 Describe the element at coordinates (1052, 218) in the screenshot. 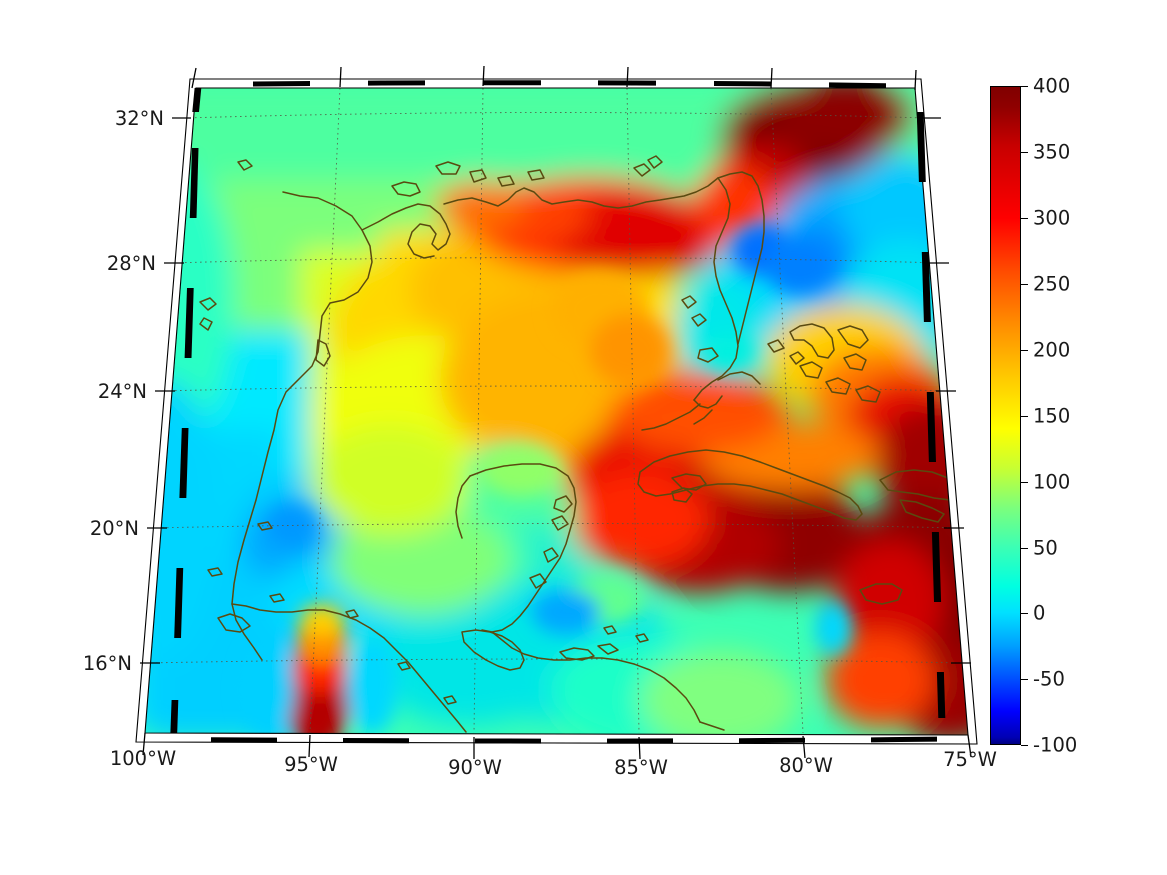

I see `colorbar-label-300: 300` at that location.